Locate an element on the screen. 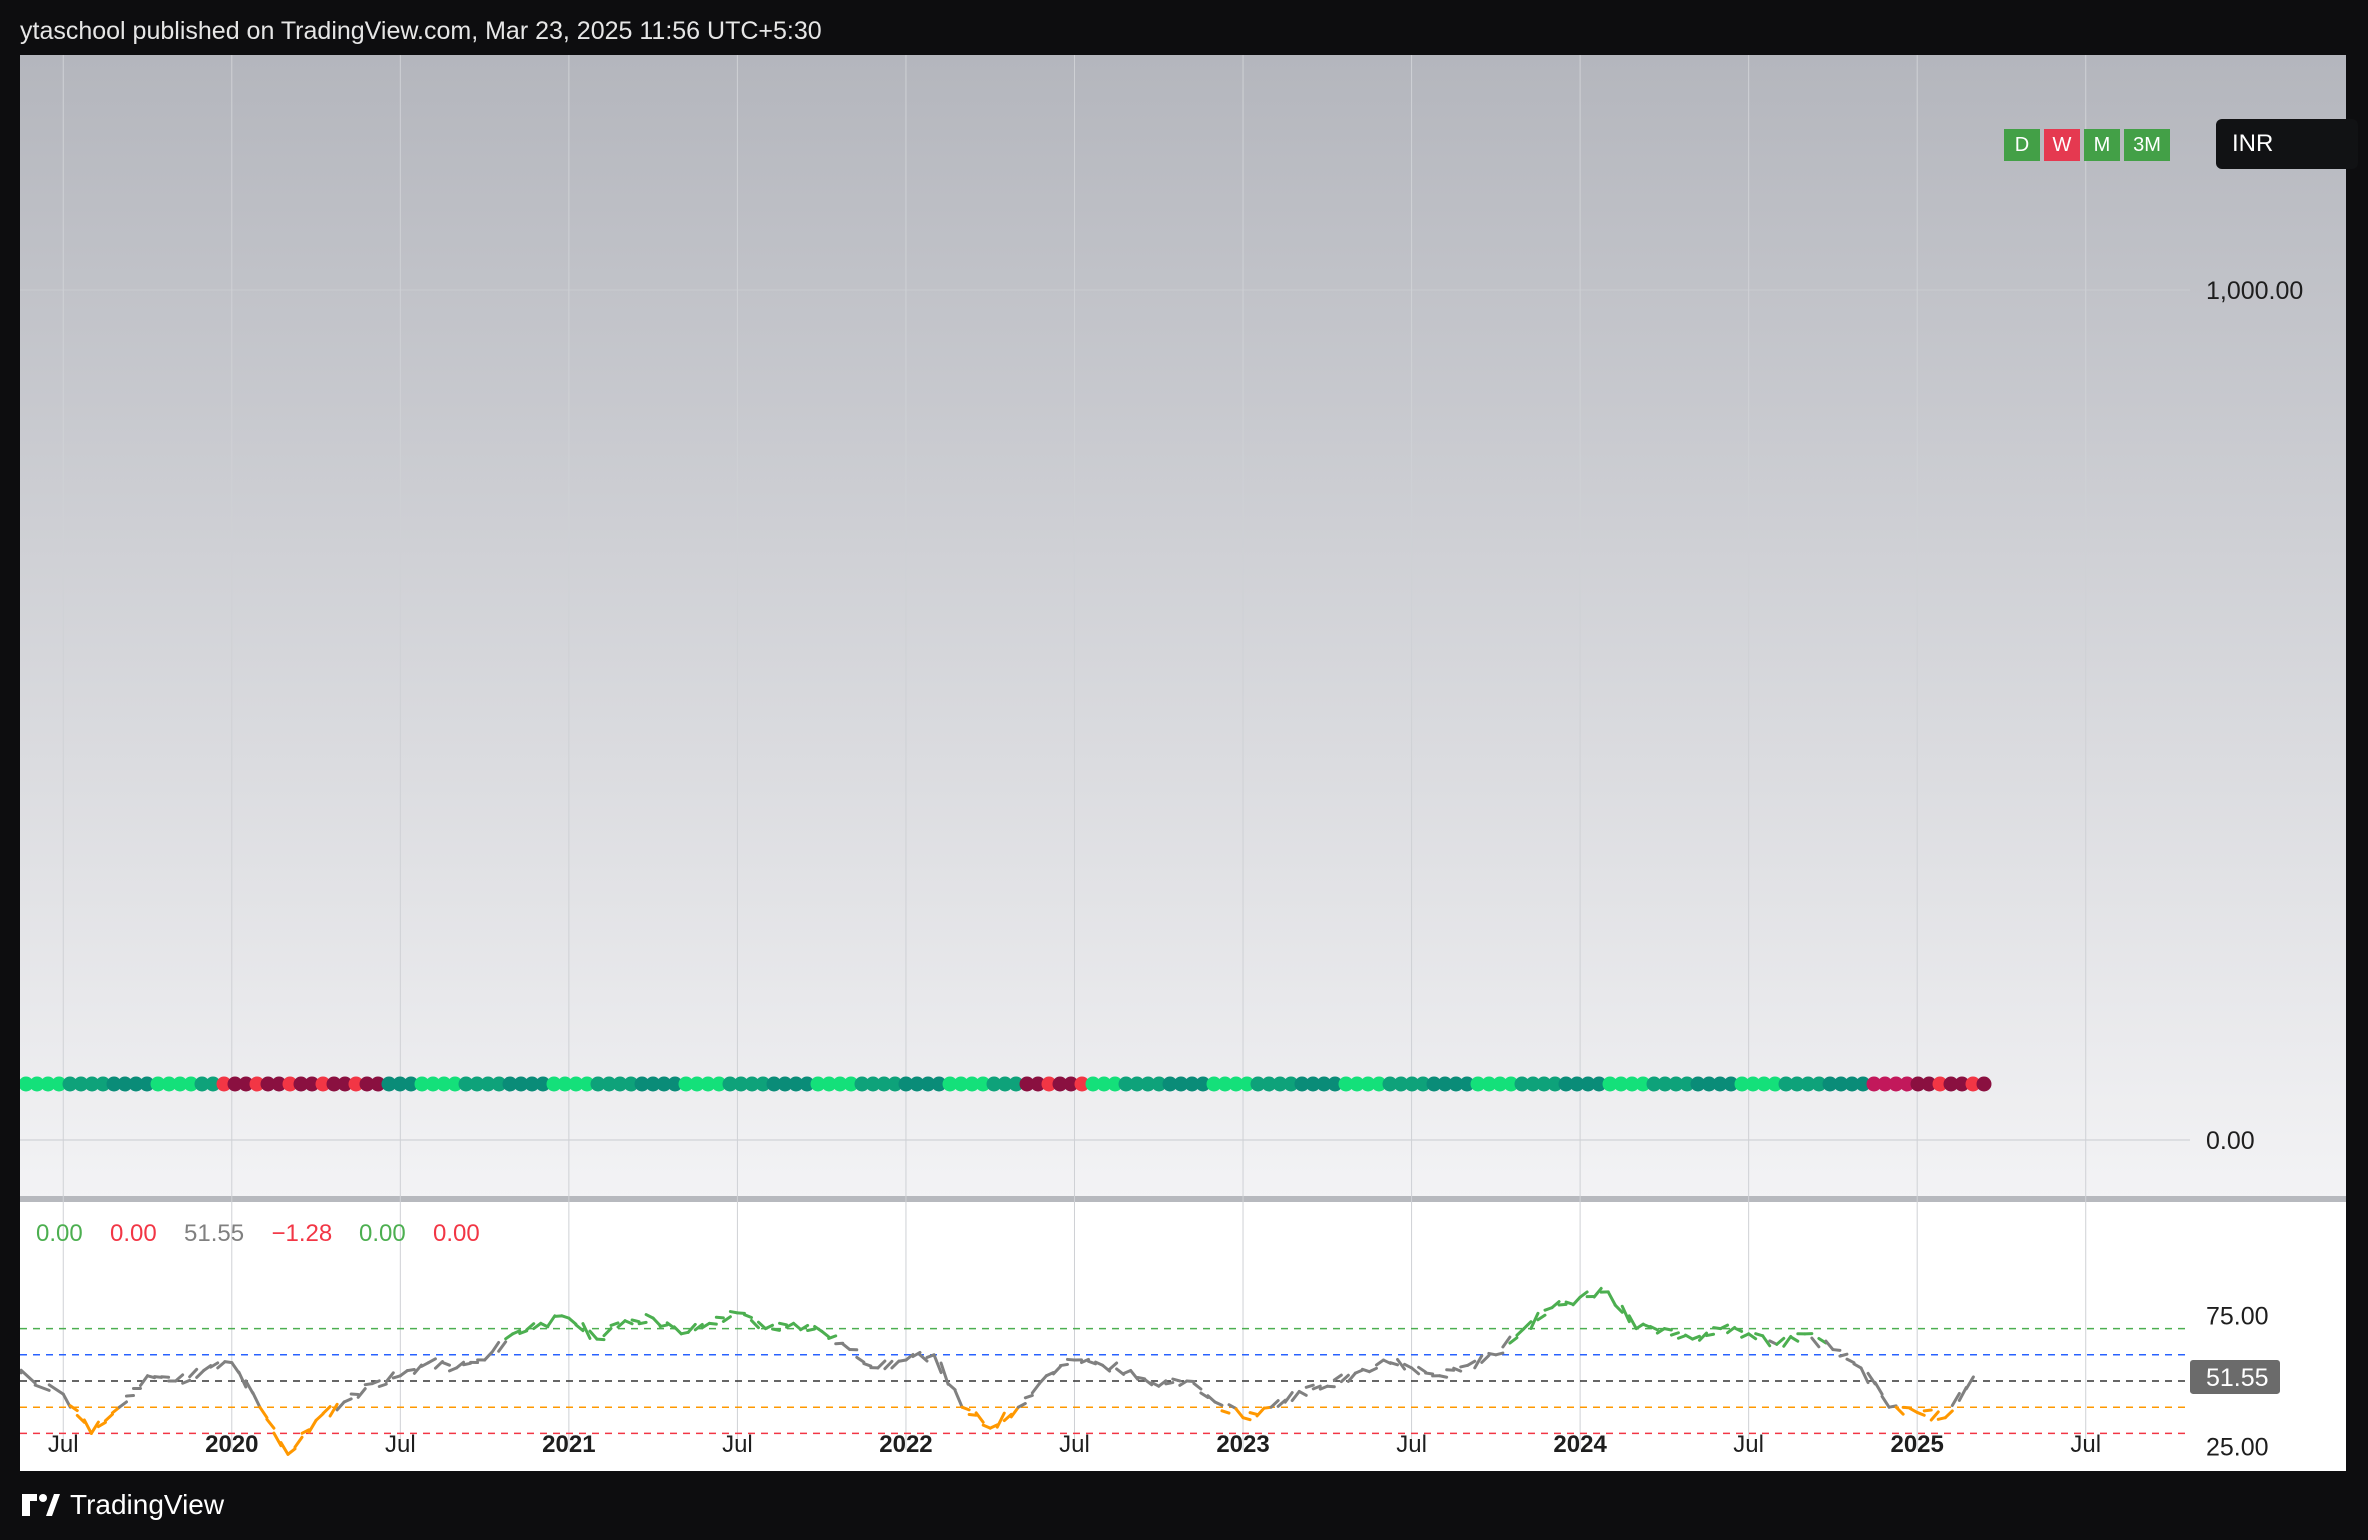 The width and height of the screenshot is (2368, 1540). timeframe-badge-d: D is located at coordinates (2022, 145).